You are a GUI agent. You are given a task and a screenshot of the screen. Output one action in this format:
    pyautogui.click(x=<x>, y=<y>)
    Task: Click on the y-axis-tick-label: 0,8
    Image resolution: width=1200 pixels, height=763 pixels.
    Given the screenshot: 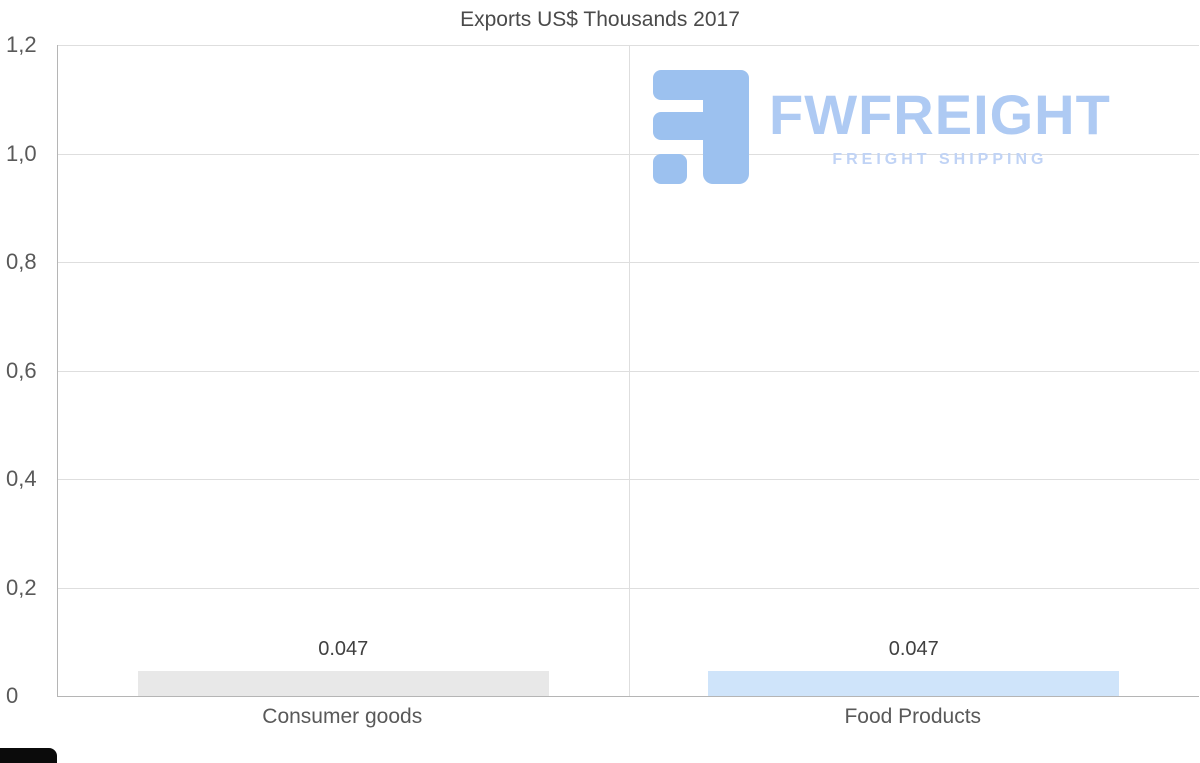 What is the action you would take?
    pyautogui.click(x=21, y=261)
    